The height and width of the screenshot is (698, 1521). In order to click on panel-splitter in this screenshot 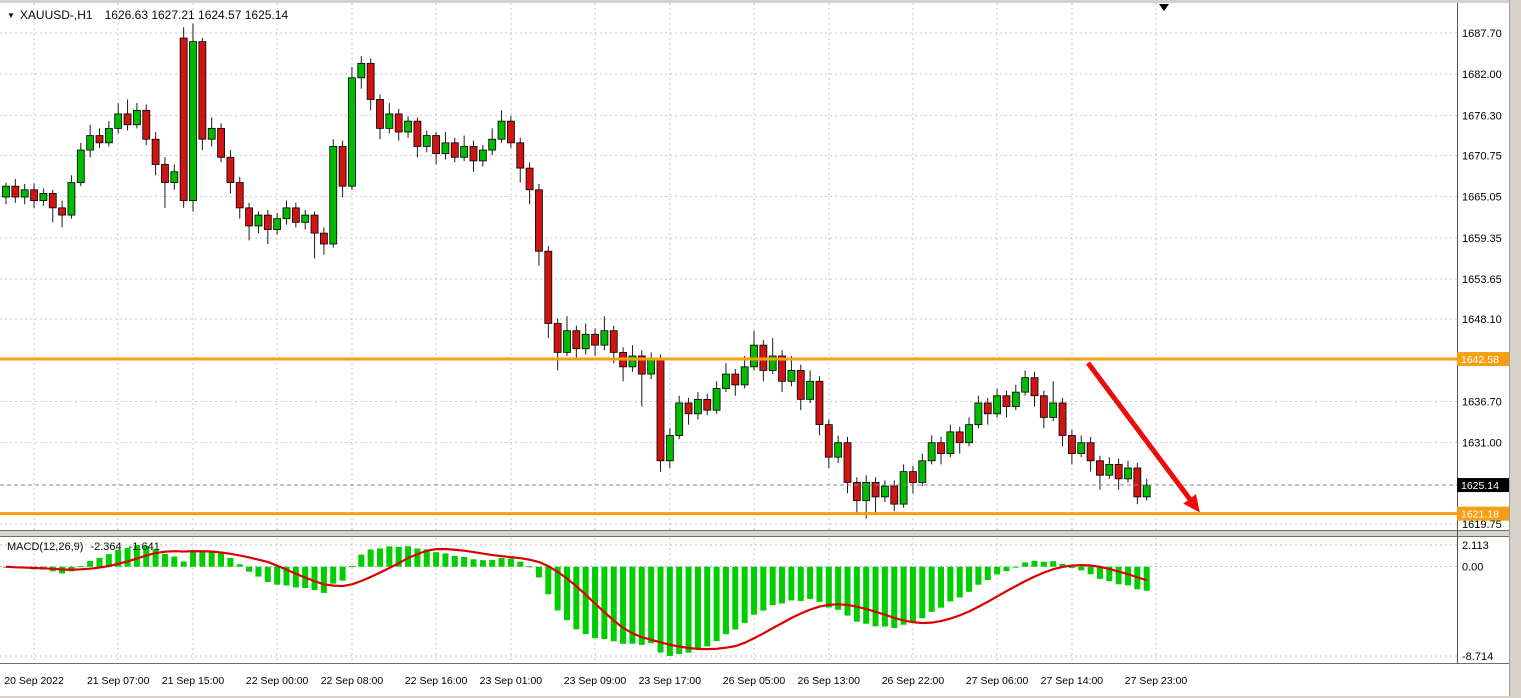, I will do `click(760, 533)`.